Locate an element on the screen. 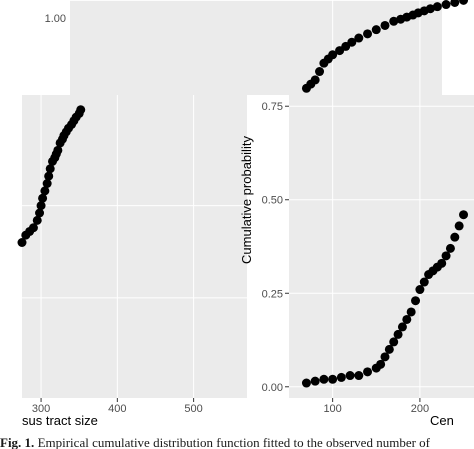 The width and height of the screenshot is (474, 449). x-tick-label: 500 is located at coordinates (193, 409).